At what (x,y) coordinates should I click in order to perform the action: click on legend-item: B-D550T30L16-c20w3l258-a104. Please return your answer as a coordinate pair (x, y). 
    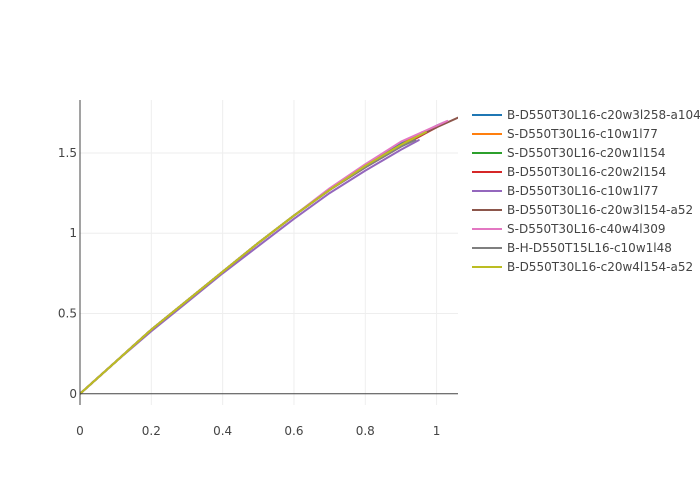
    Looking at the image, I should click on (586, 115).